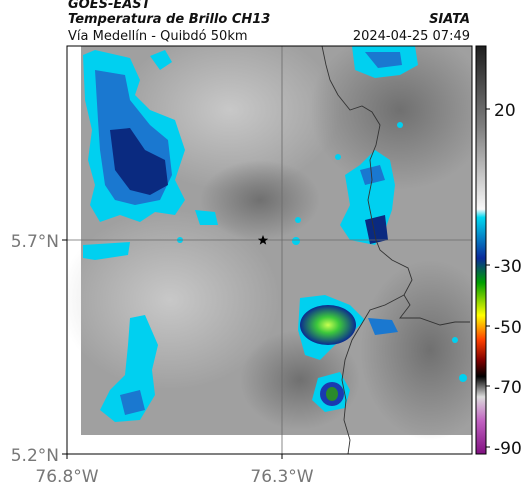 This screenshot has height=491, width=526. Describe the element at coordinates (505, 111) in the screenshot. I see `colorbar-tick: 20` at that location.